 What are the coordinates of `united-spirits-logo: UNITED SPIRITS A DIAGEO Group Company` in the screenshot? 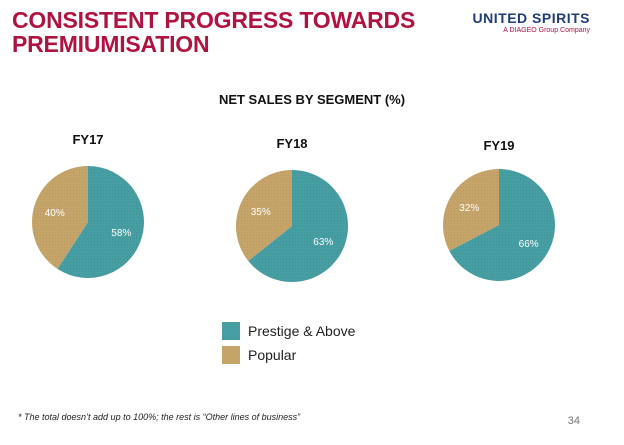 It's located at (531, 22).